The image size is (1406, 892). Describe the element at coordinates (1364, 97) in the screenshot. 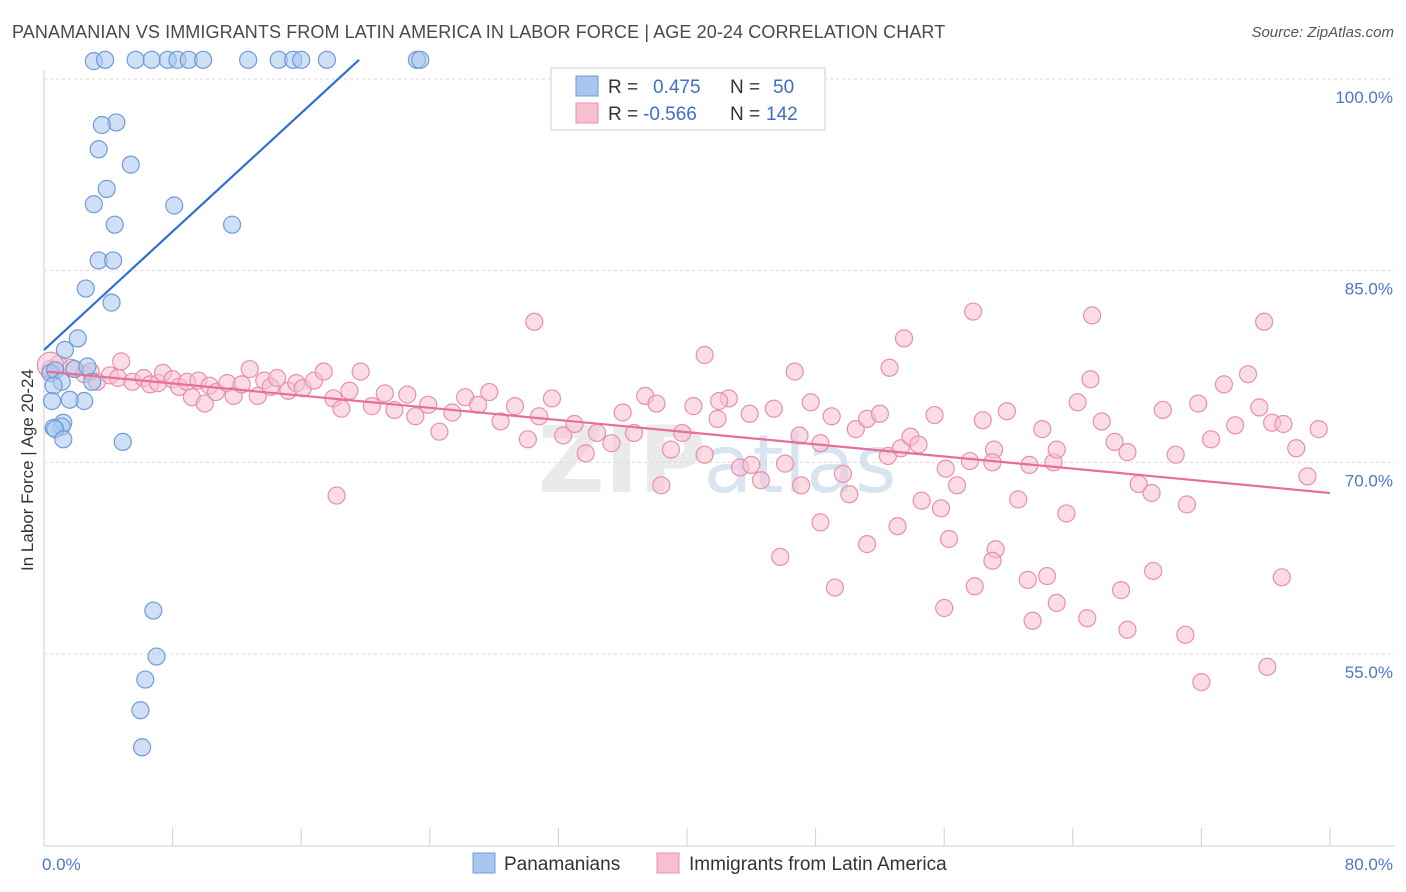

I see `y-tick-label: 100.0%` at that location.